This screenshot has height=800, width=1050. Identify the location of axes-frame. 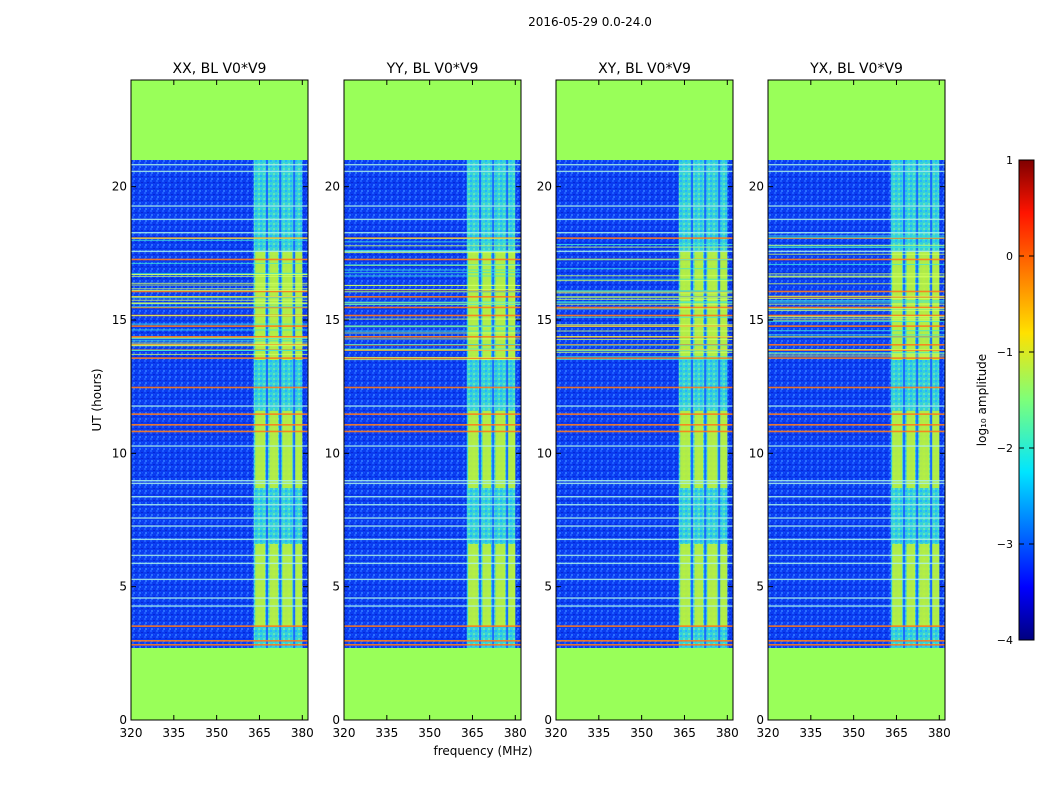
(644, 400).